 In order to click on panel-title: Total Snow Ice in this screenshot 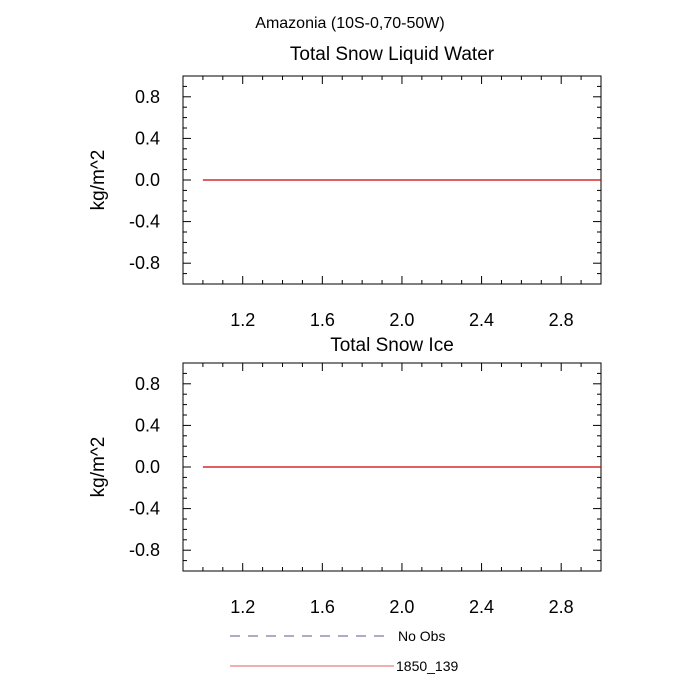, I will do `click(392, 345)`.